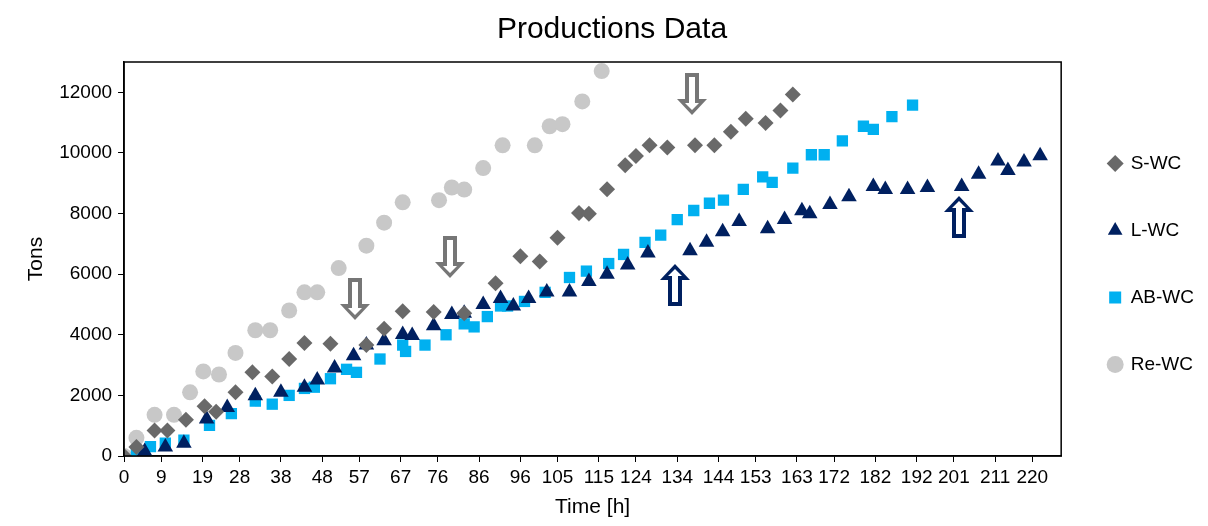  I want to click on x-tick-label: 211, so click(995, 476).